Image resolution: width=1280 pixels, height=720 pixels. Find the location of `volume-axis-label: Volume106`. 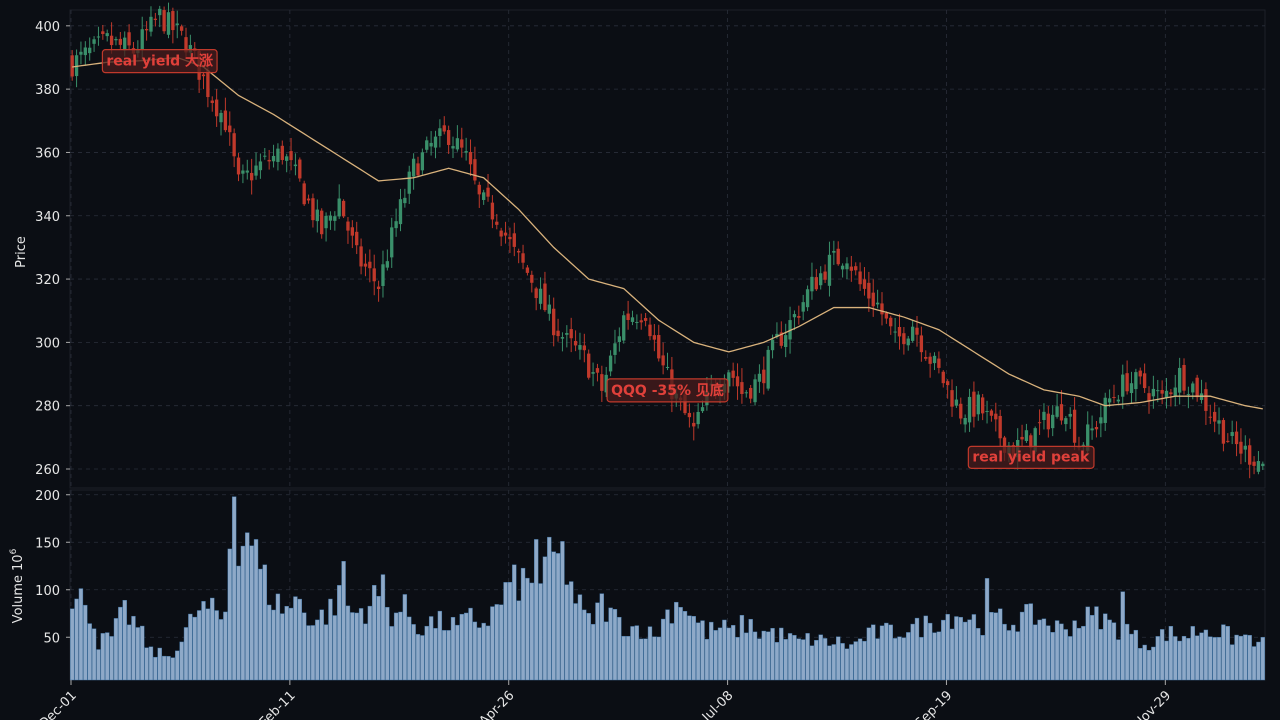

volume-axis-label: Volume106 is located at coordinates (17, 585).